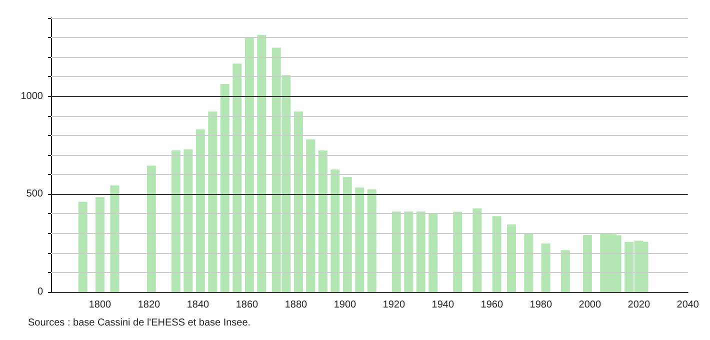 The width and height of the screenshot is (710, 340). Describe the element at coordinates (247, 305) in the screenshot. I see `x-tick-label: 1860` at that location.